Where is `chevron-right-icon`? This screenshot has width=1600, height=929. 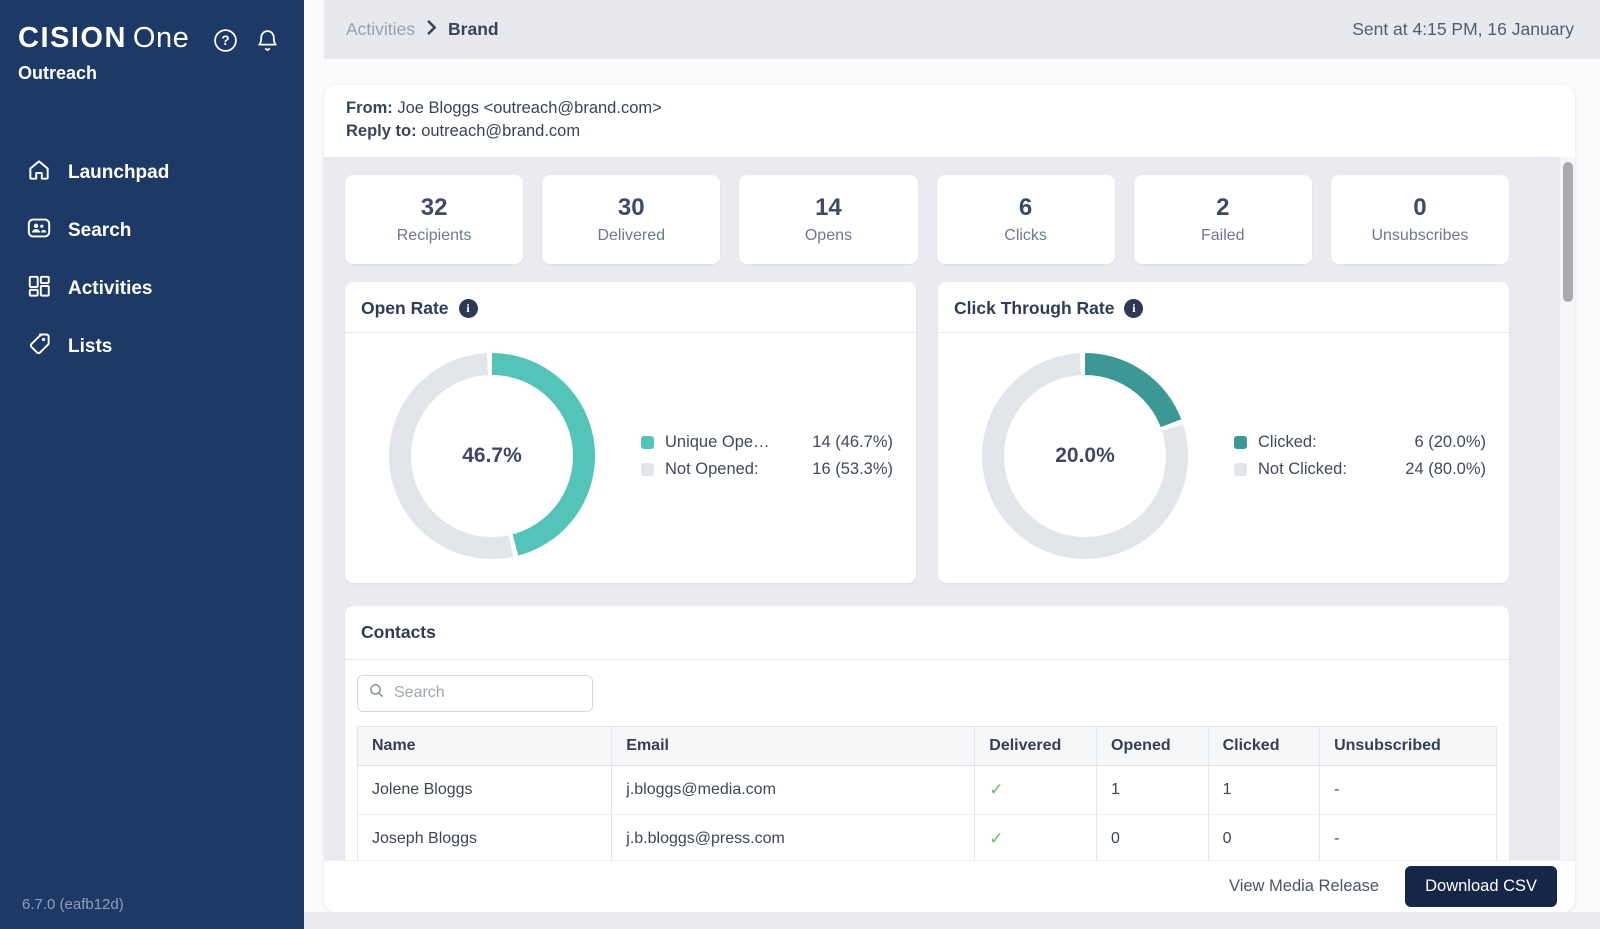 chevron-right-icon is located at coordinates (431, 29).